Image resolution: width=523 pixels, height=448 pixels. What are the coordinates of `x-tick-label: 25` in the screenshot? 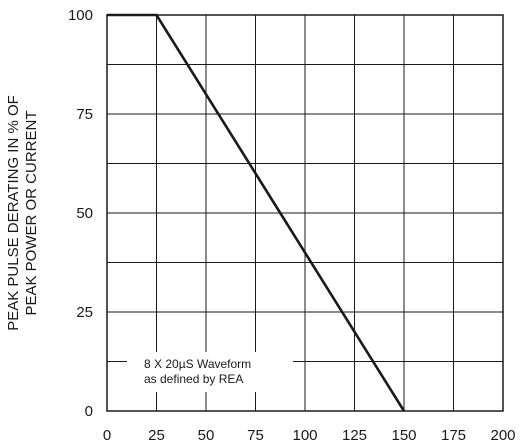 It's located at (156, 435).